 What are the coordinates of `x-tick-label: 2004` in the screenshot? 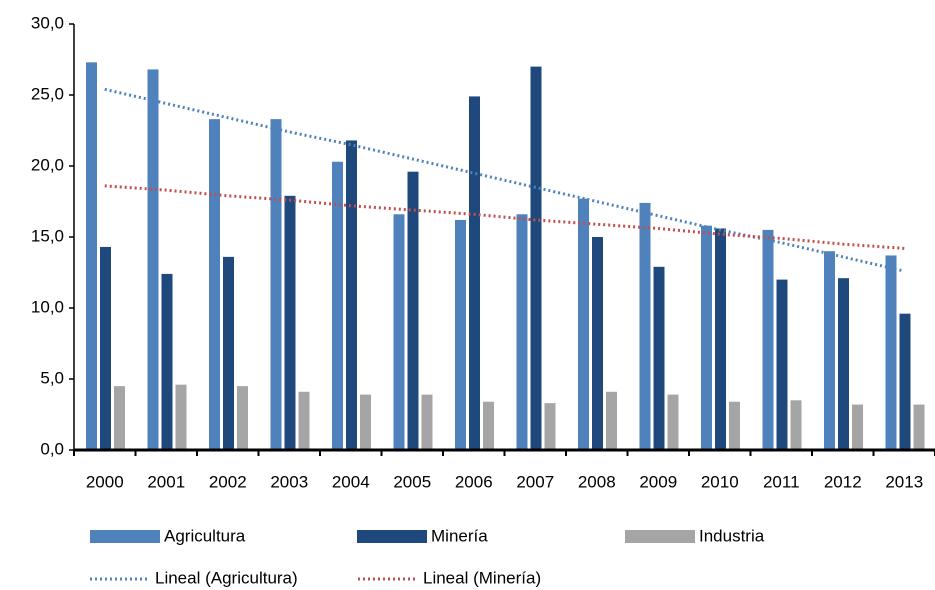 It's located at (351, 481).